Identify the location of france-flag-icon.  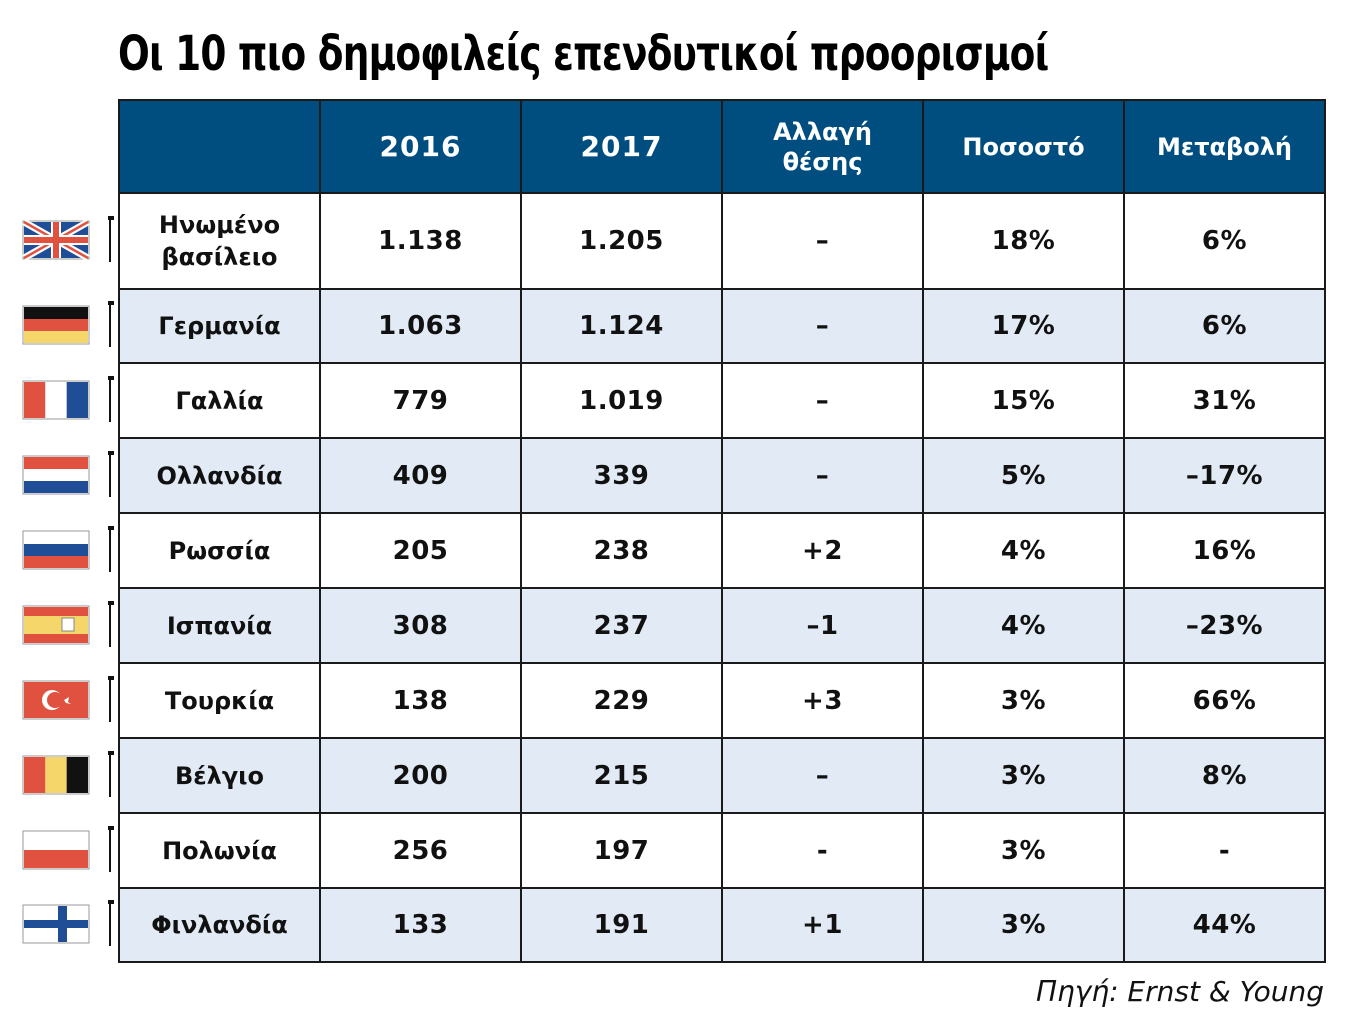
(68, 398).